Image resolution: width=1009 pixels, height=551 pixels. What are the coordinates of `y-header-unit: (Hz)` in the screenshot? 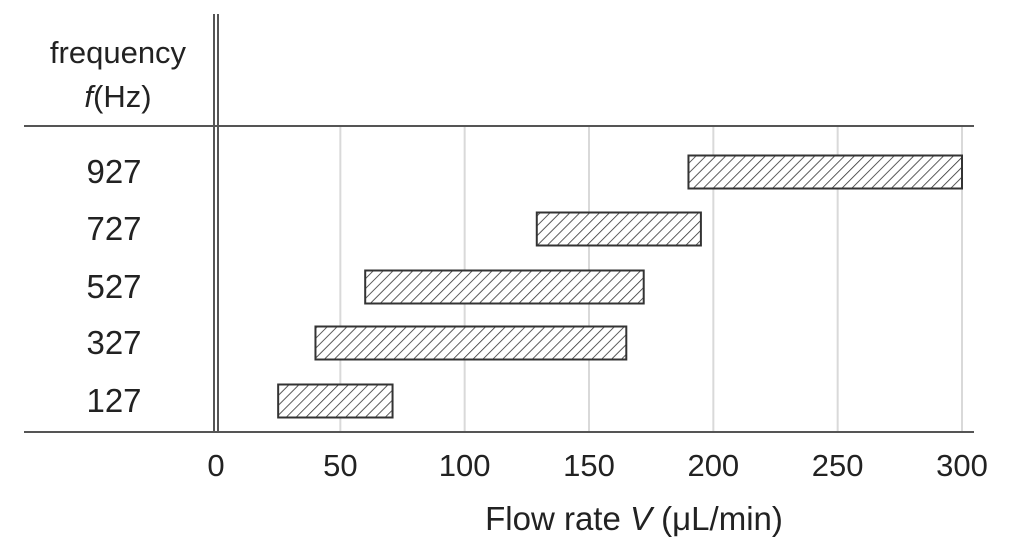 It's located at (122, 96).